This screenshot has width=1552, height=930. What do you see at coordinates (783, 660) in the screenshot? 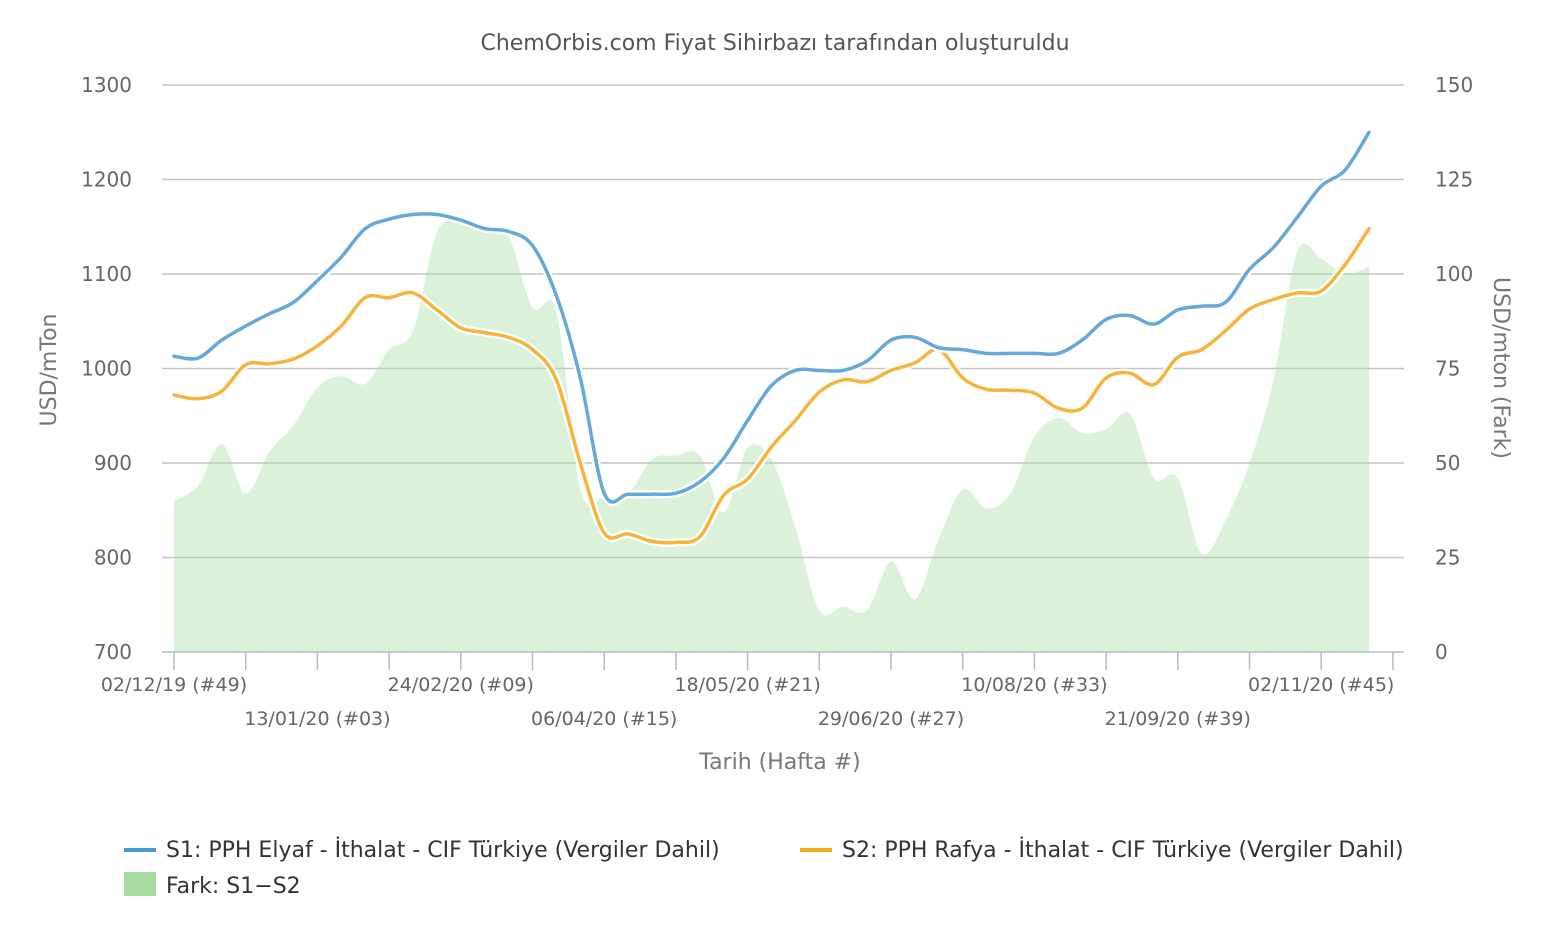
I see `x-axis` at bounding box center [783, 660].